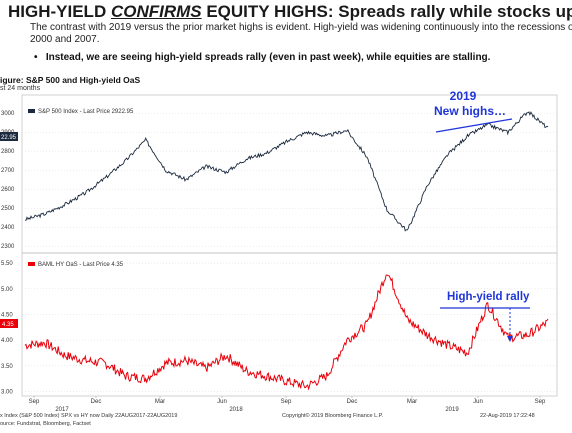  What do you see at coordinates (62, 410) in the screenshot?
I see `x-year-label: 2017` at bounding box center [62, 410].